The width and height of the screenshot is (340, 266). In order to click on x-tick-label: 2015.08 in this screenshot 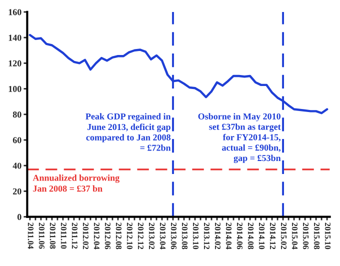, I will do `click(317, 236)`.